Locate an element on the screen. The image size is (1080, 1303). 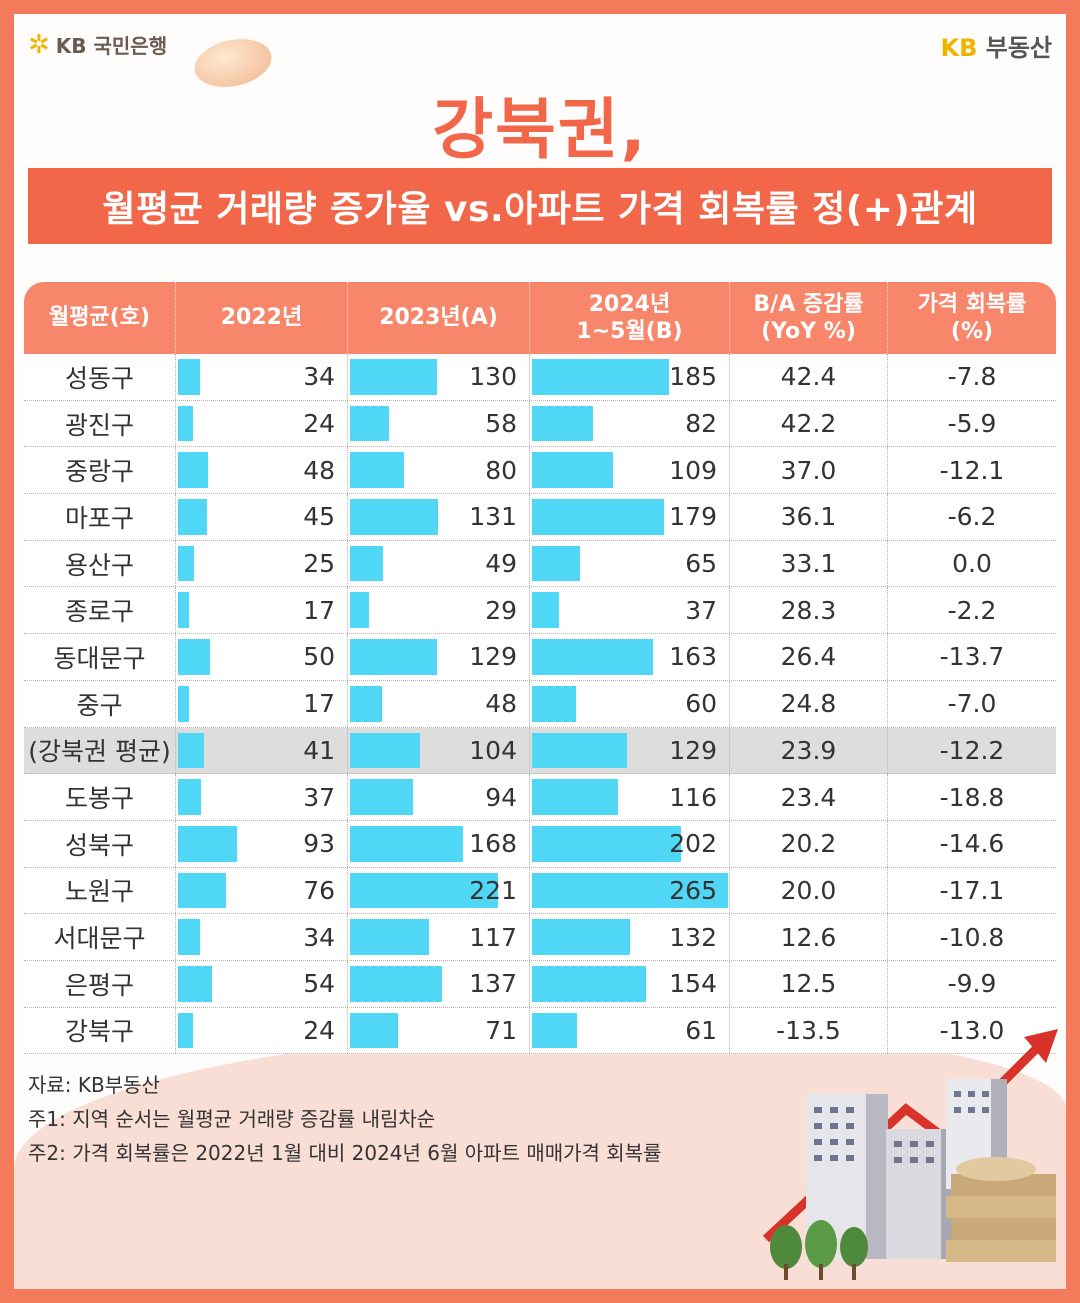
value-y2024: 154 is located at coordinates (693, 984).